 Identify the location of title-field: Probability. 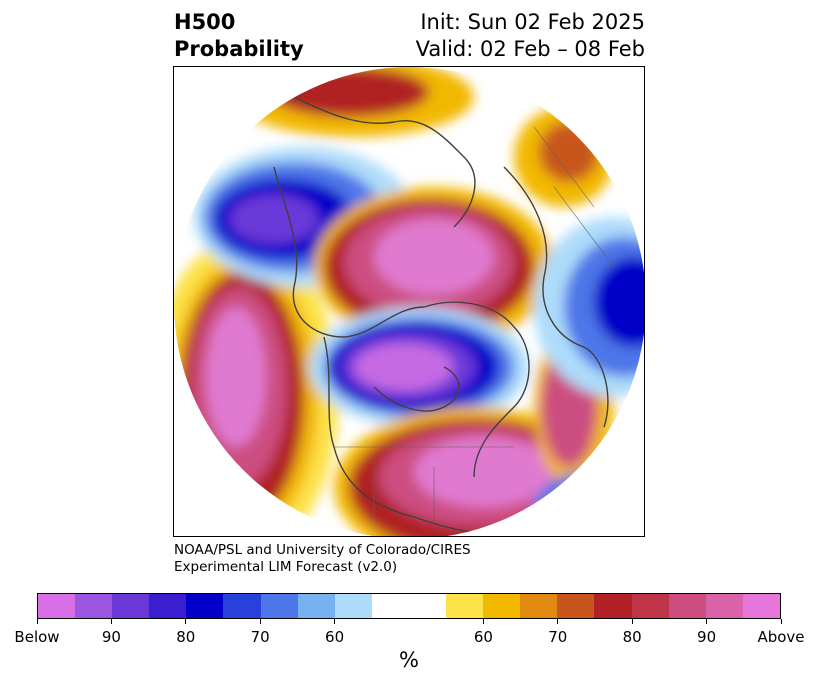
(239, 49).